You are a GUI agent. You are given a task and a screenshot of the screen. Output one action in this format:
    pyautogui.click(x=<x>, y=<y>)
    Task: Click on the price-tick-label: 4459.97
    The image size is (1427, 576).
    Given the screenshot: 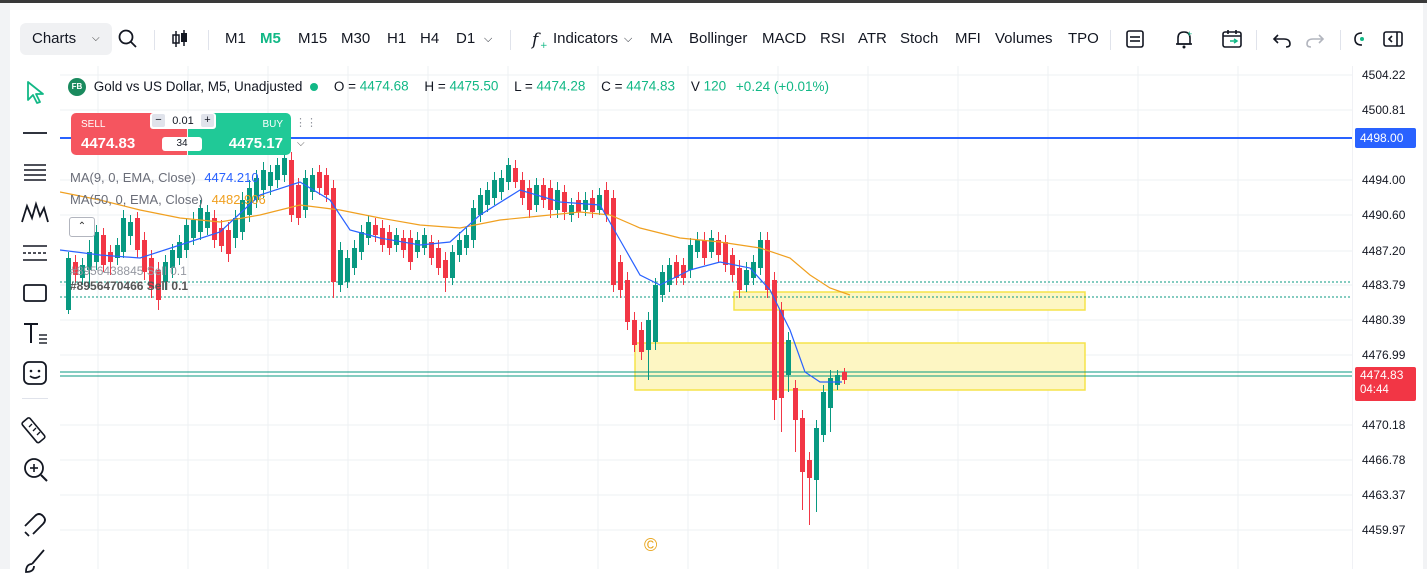 What is the action you would take?
    pyautogui.click(x=1384, y=530)
    